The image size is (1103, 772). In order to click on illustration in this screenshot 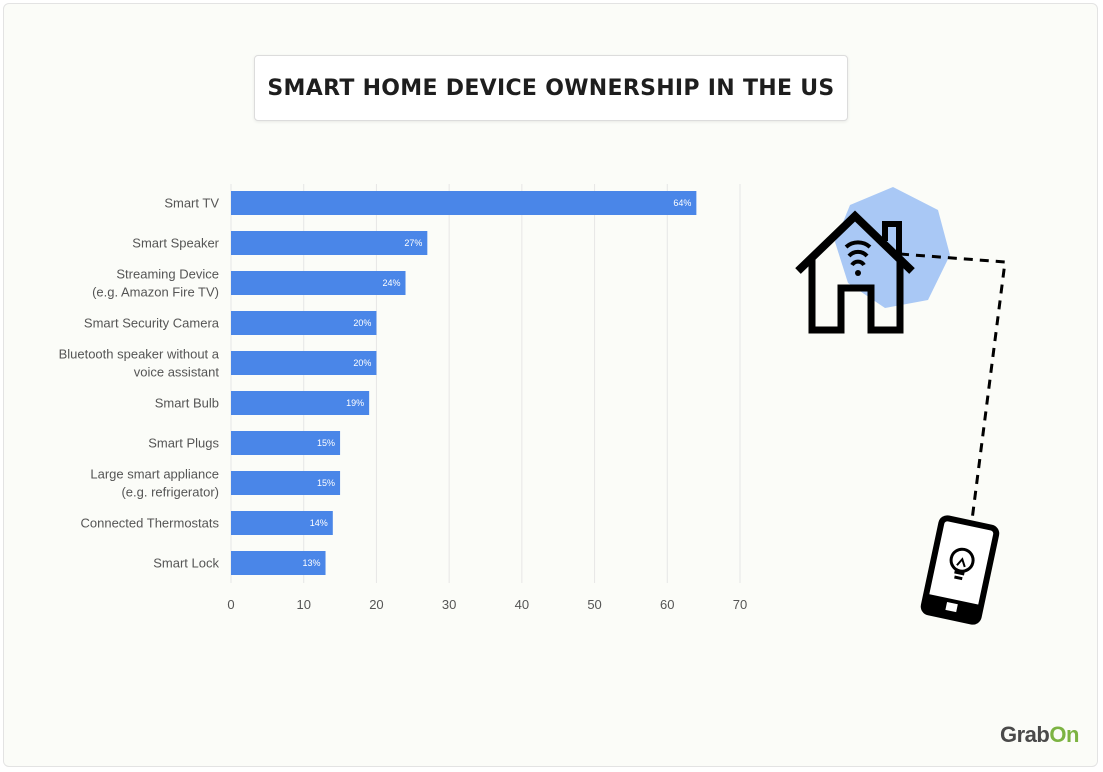, I will do `click(901, 406)`.